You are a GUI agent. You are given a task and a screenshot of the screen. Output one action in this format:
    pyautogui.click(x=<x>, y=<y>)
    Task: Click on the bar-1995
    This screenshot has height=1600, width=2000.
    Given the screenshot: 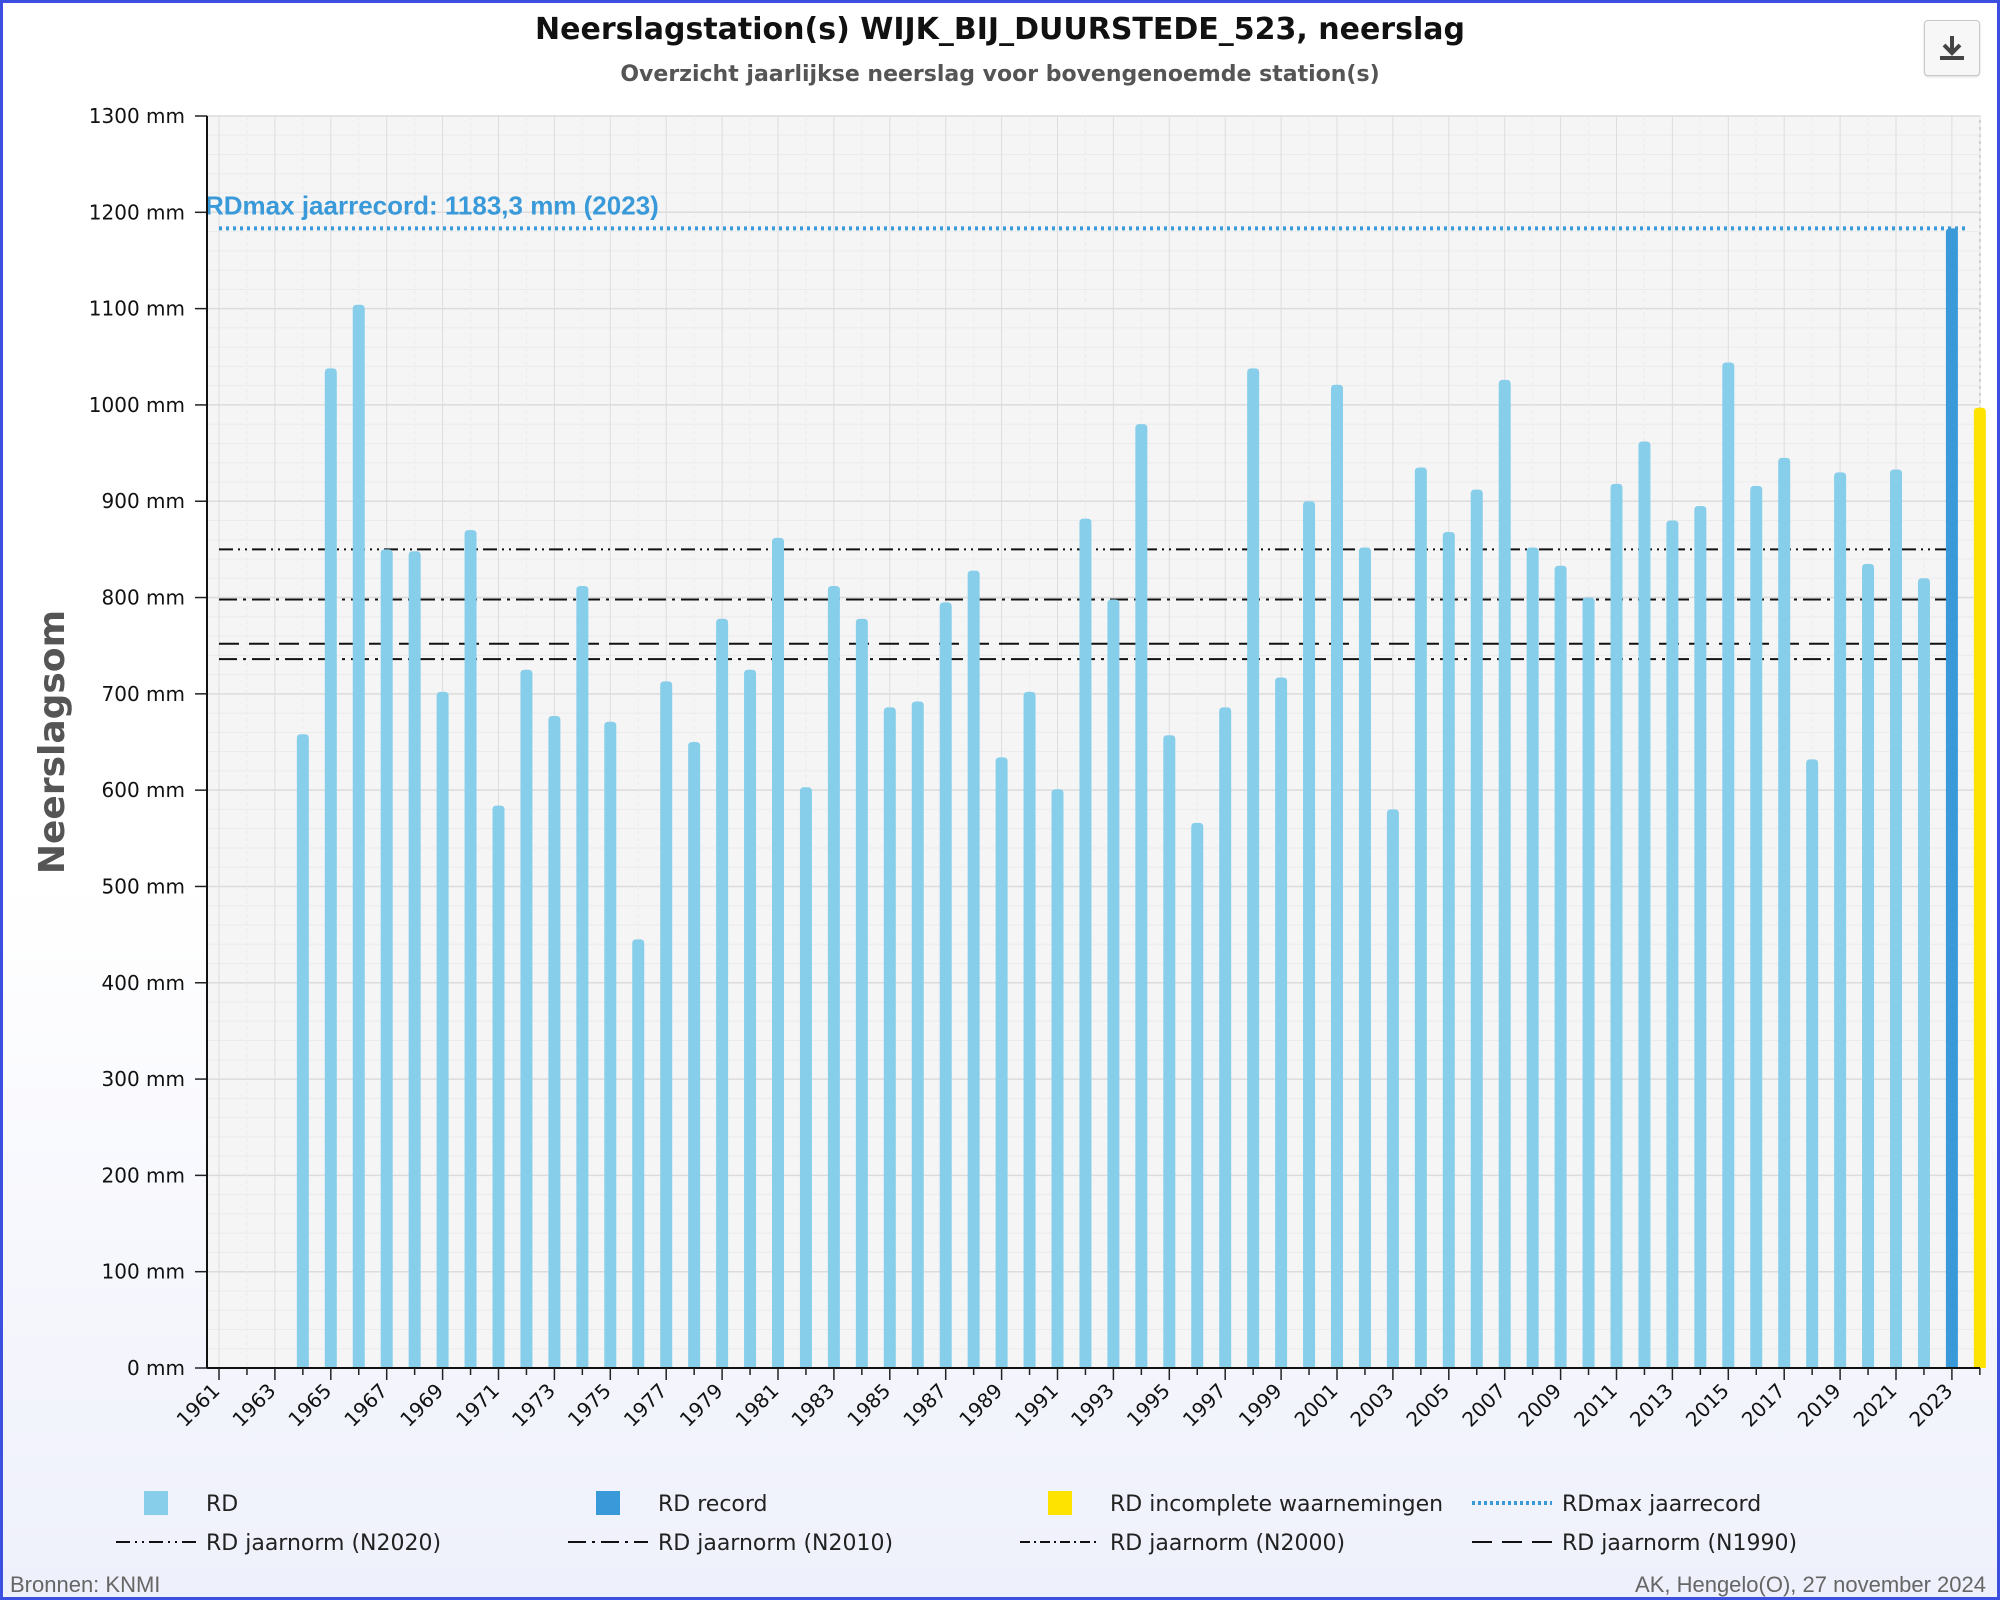 What is the action you would take?
    pyautogui.click(x=1169, y=1051)
    